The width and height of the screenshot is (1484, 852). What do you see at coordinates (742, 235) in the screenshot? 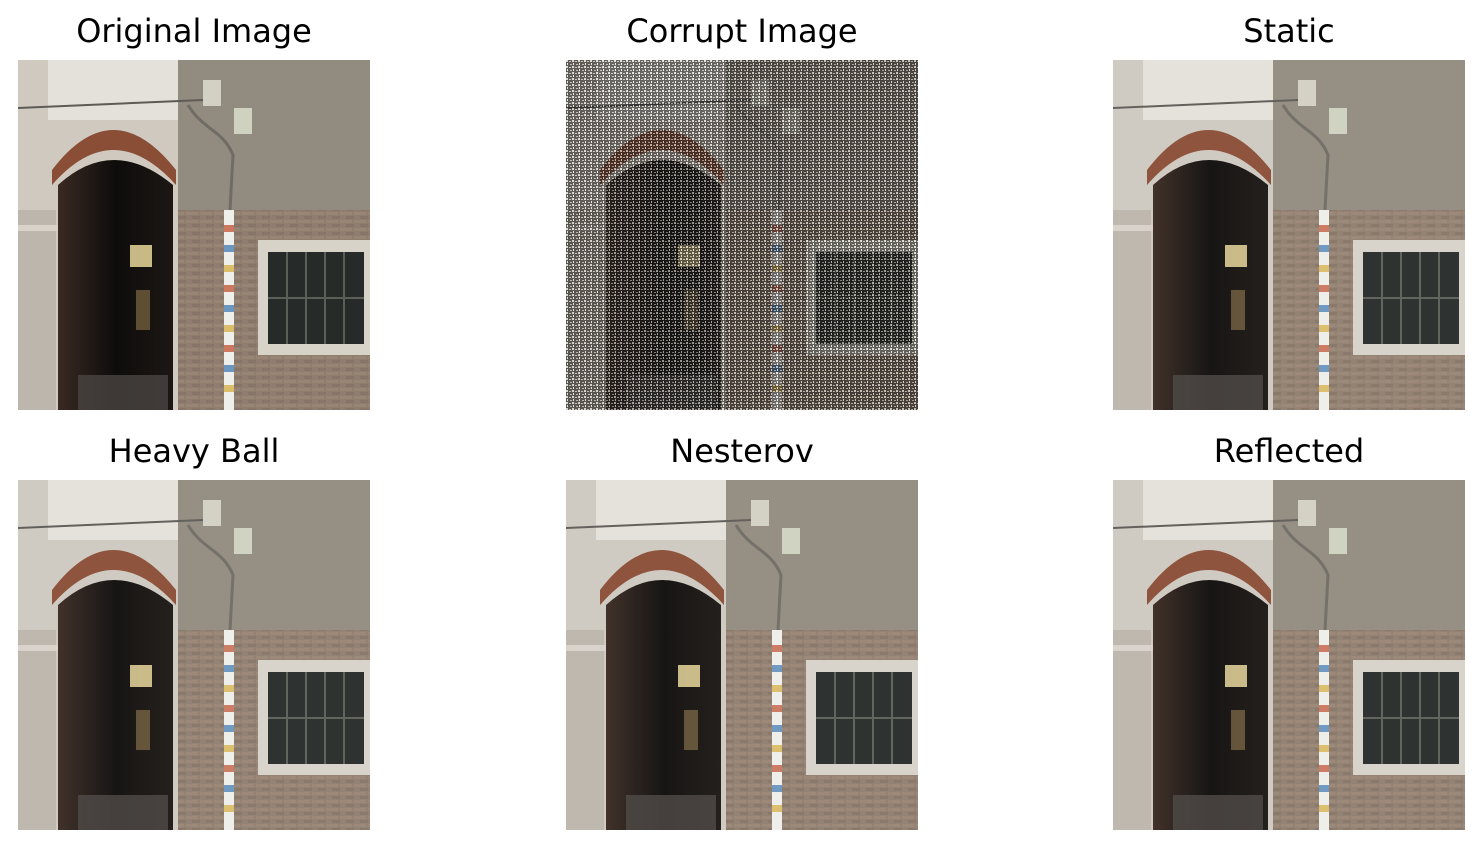
I see `alley-photo-corrupt` at bounding box center [742, 235].